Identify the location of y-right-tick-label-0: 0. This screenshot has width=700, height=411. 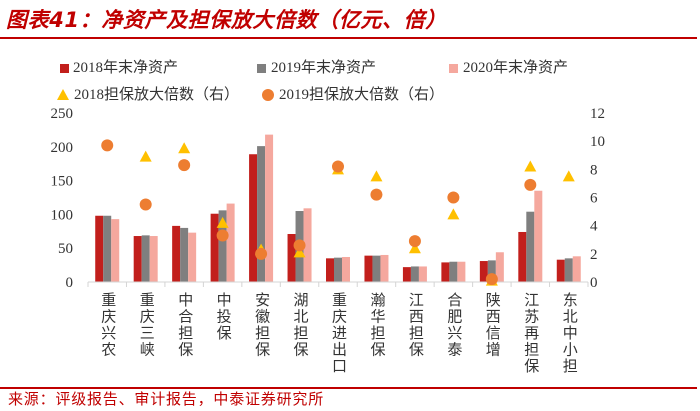
(594, 283).